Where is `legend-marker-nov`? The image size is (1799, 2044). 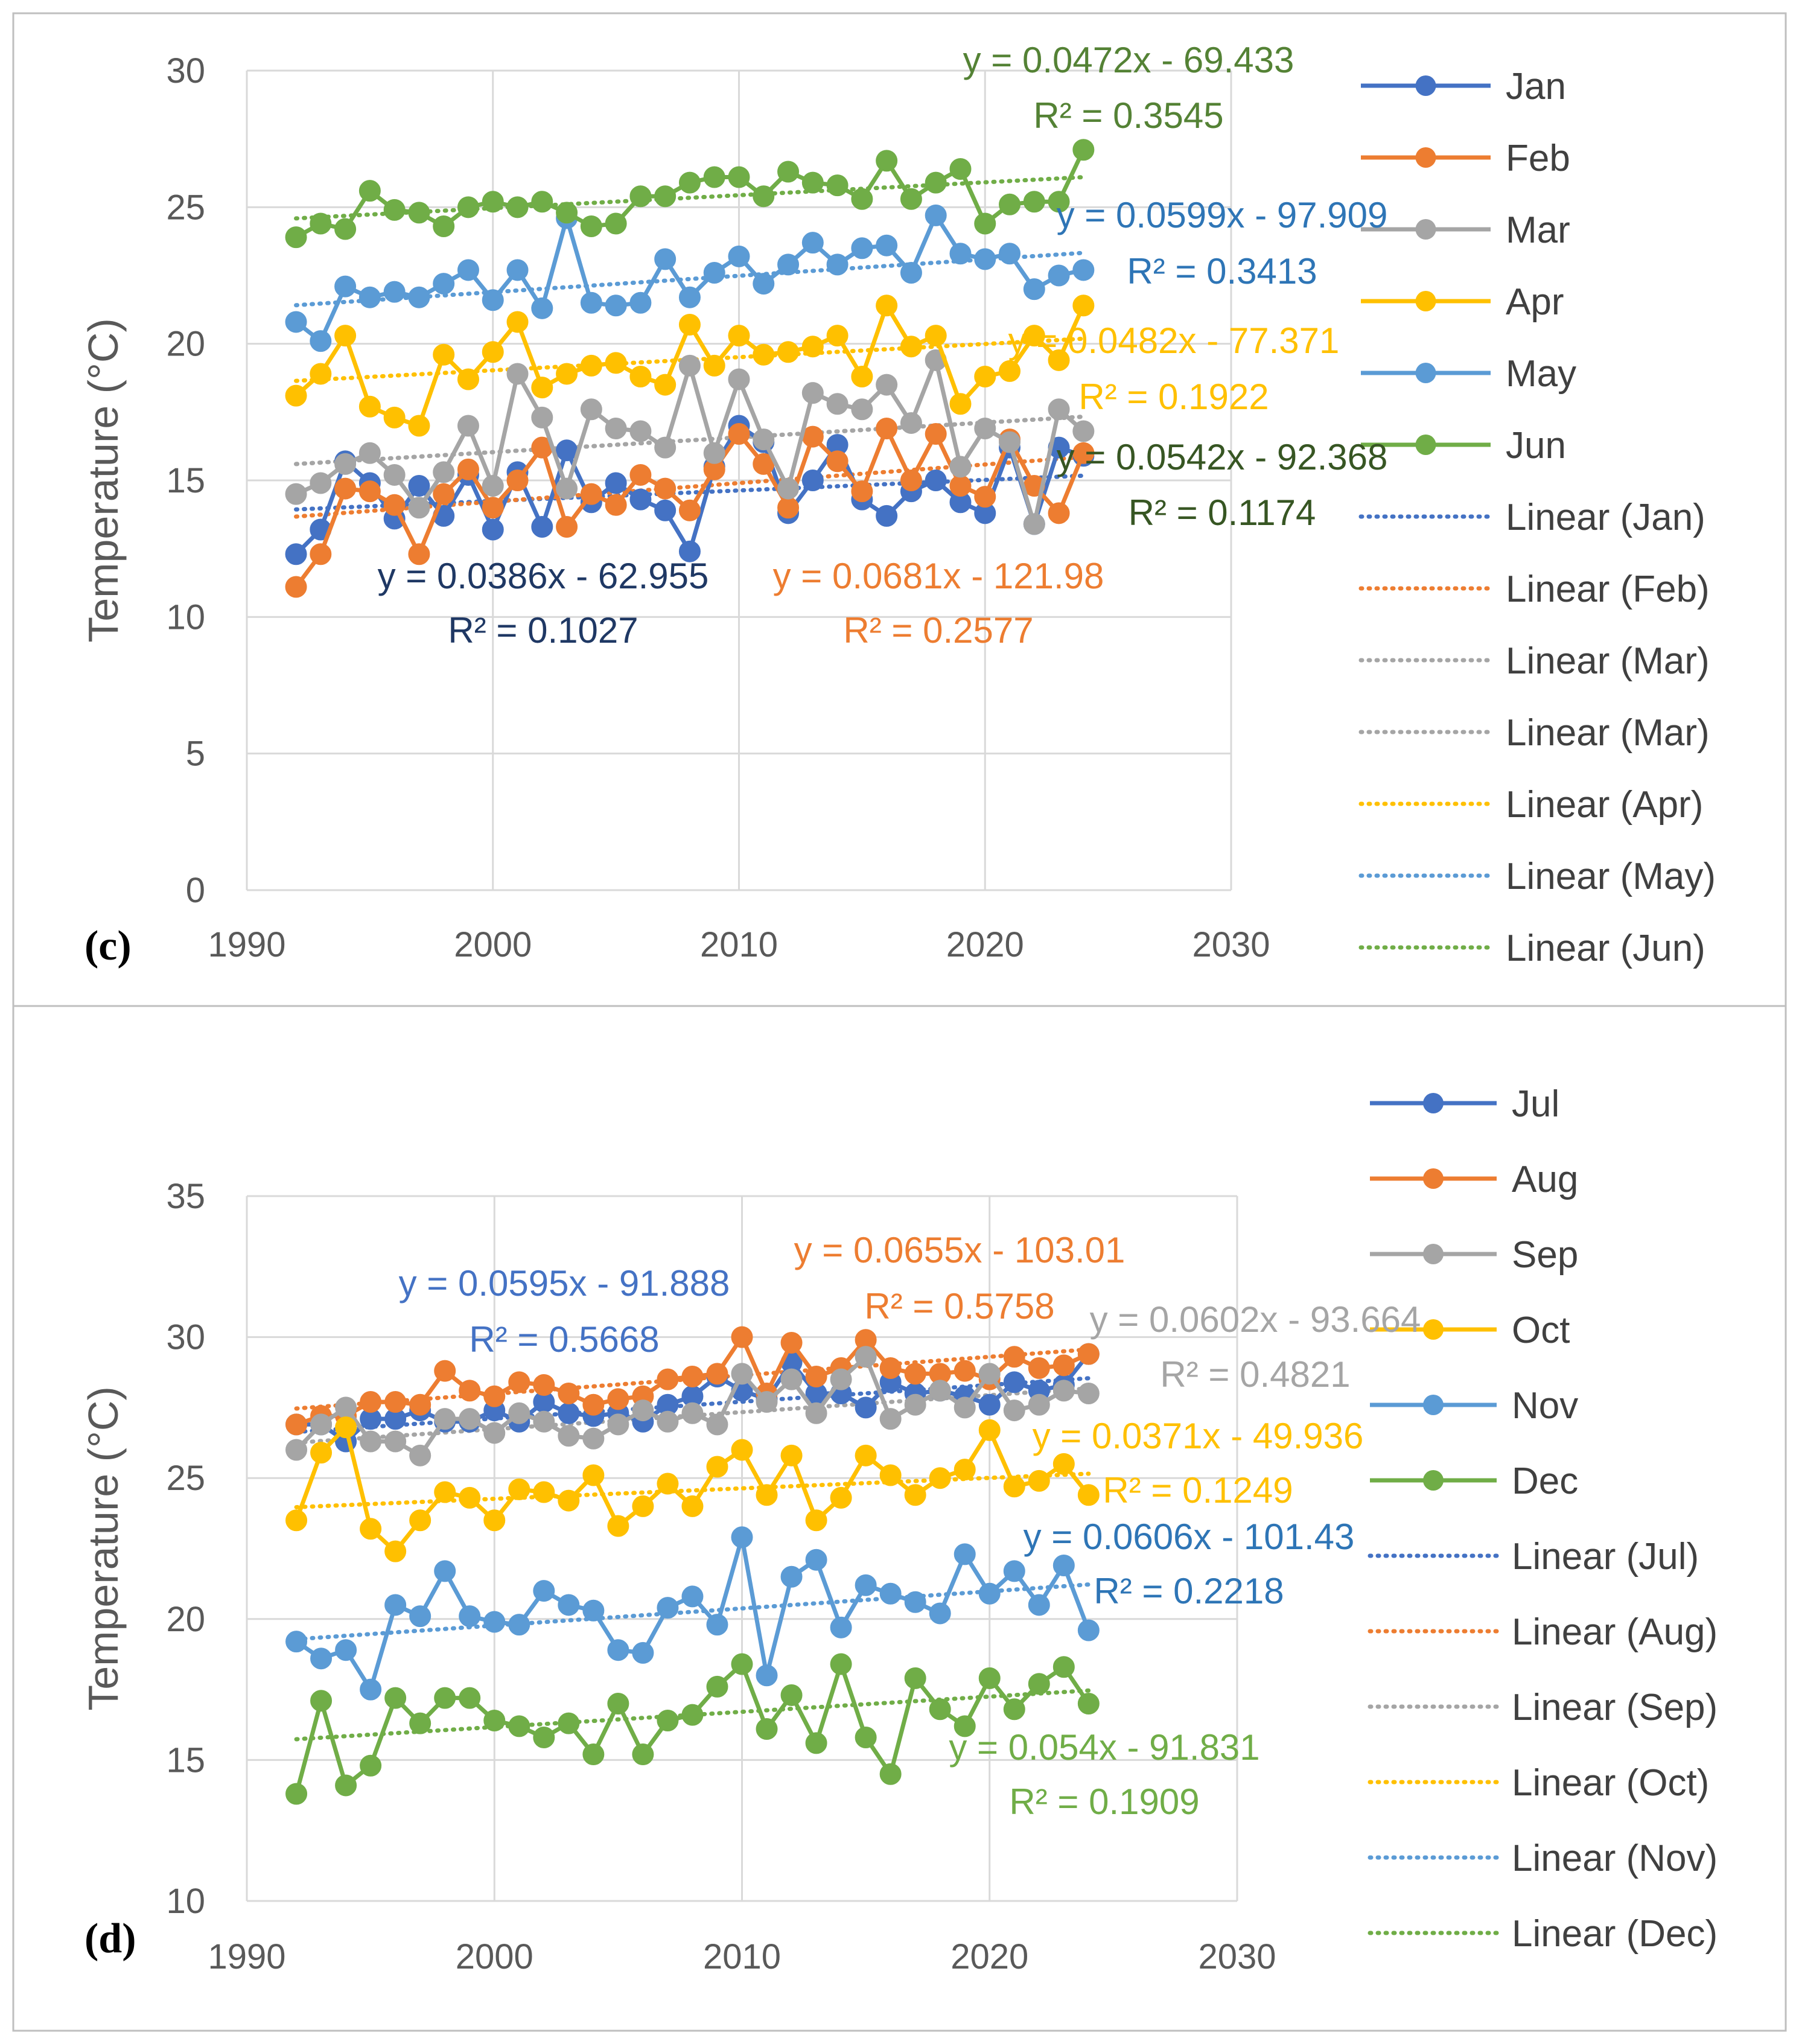 legend-marker-nov is located at coordinates (1433, 1405).